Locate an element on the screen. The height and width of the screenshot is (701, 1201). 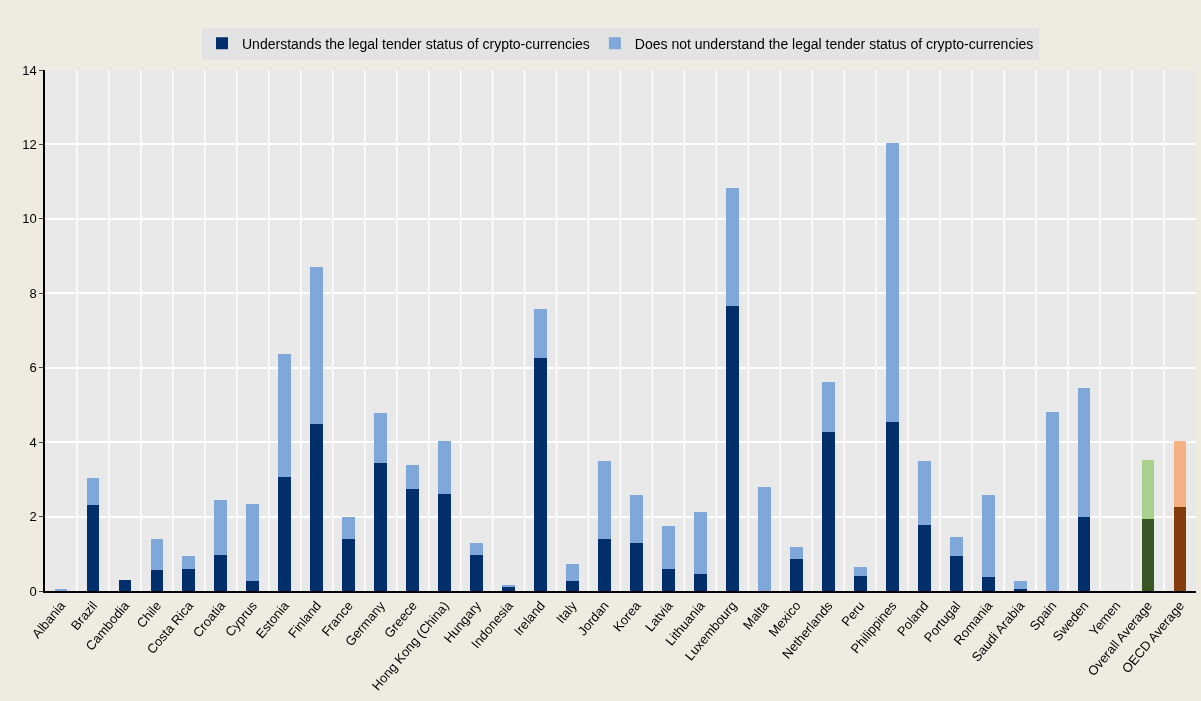
y-tick-label: 4 is located at coordinates (33, 442).